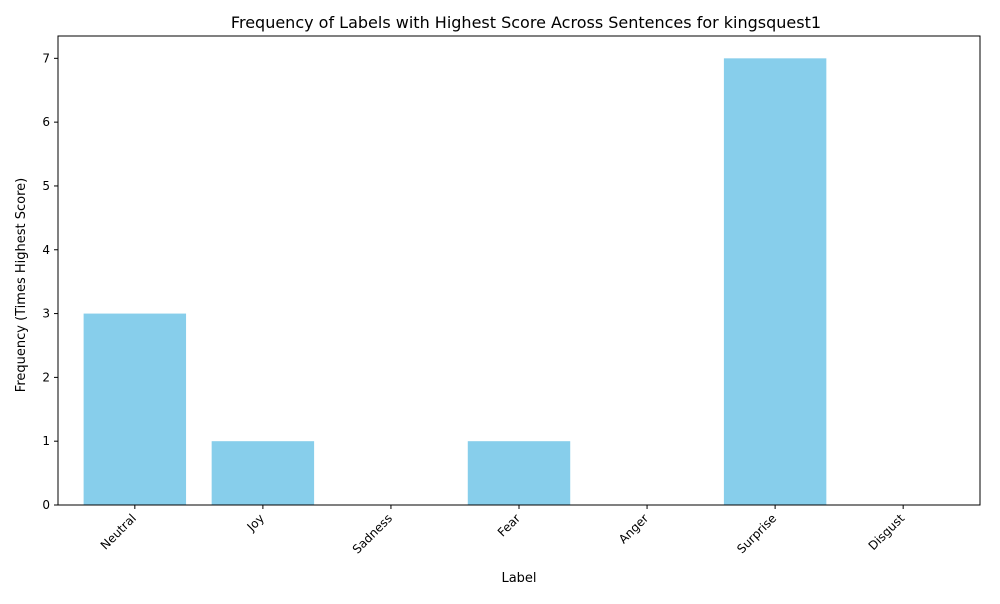 This screenshot has height=604, width=1000. Describe the element at coordinates (887, 532) in the screenshot. I see `x-tick-label: Disgust` at that location.